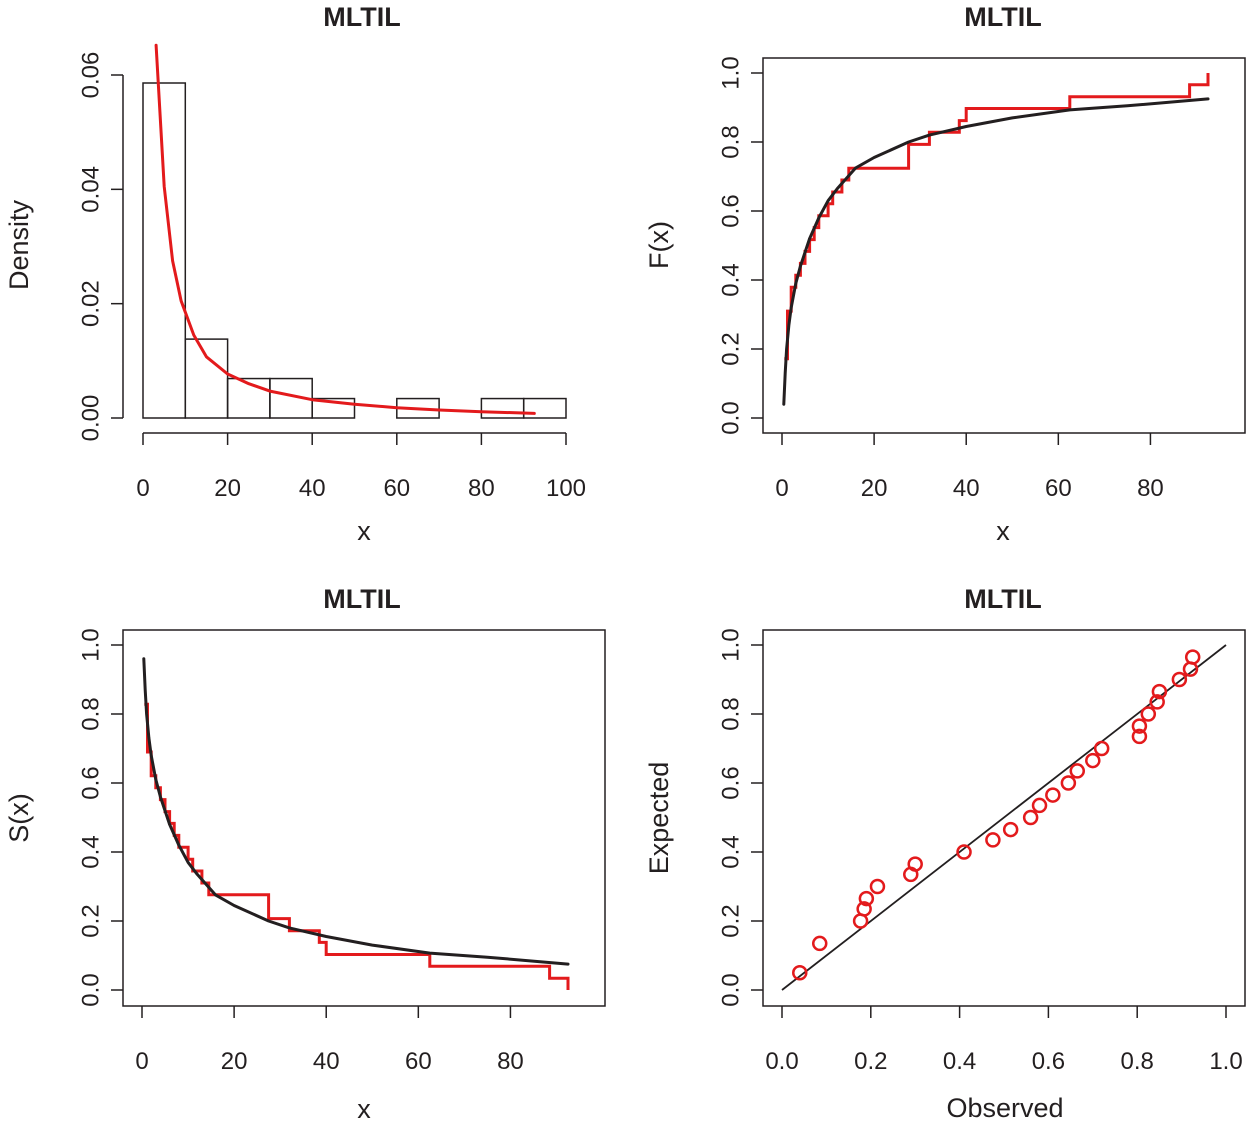 The image size is (1250, 1123). I want to click on survival-series, so click(356, 823).